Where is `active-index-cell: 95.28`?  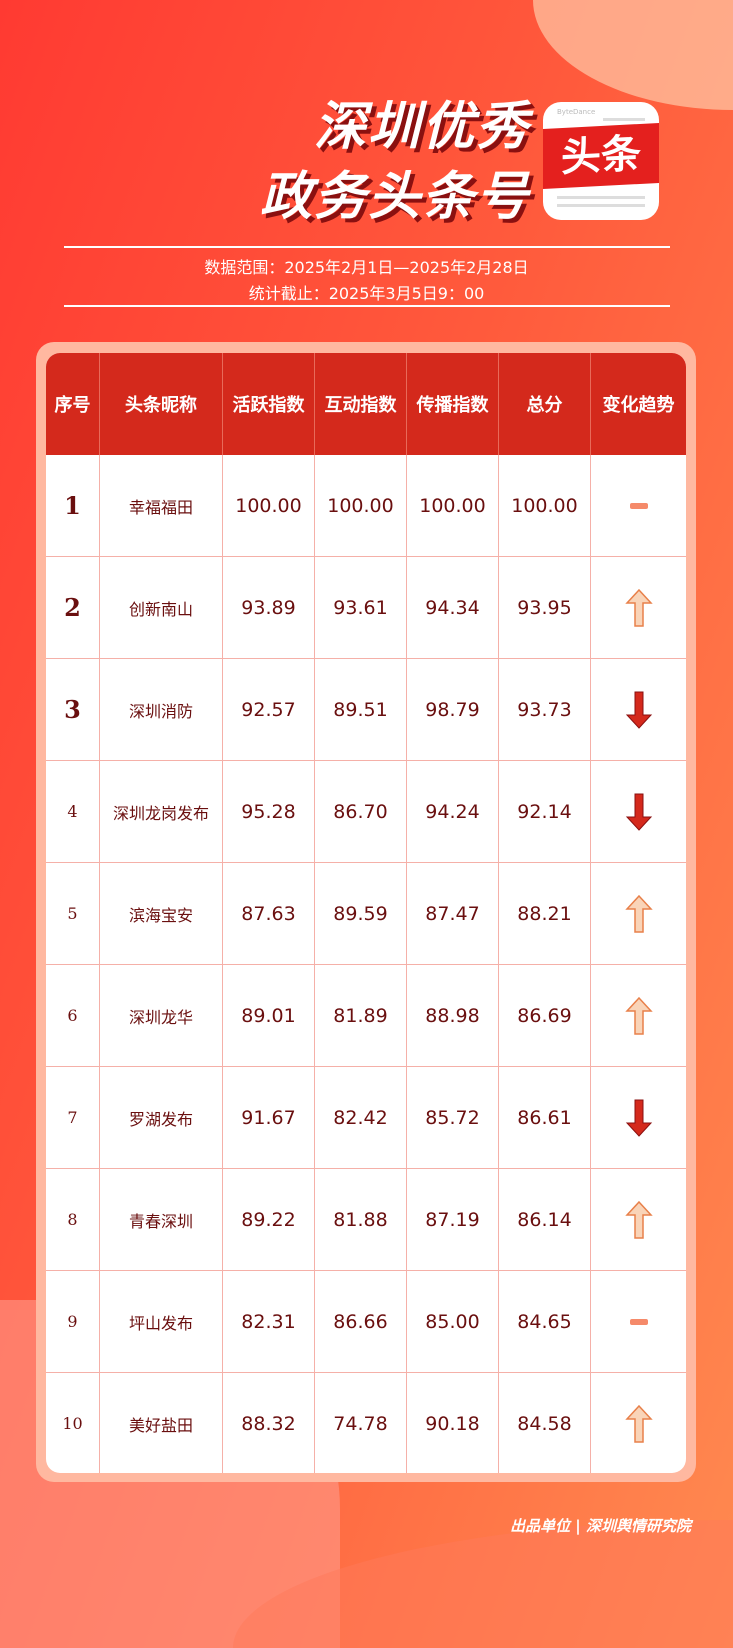 active-index-cell: 95.28 is located at coordinates (269, 811).